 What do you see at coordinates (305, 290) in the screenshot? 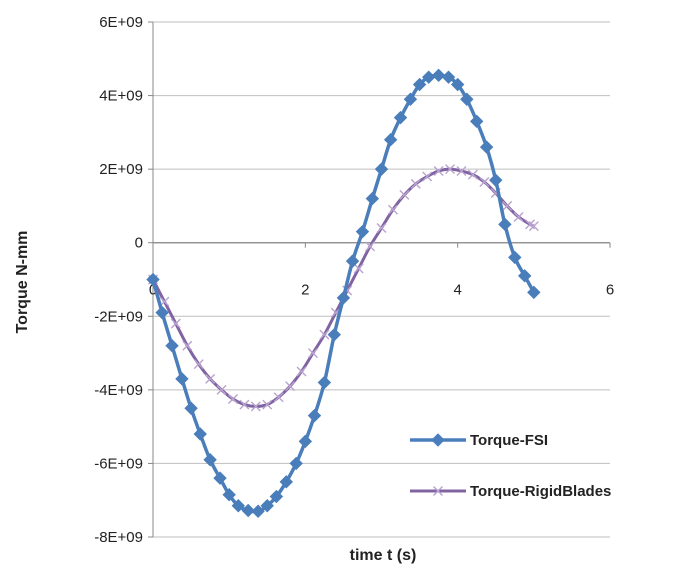
I see `x-tick-label: 2` at bounding box center [305, 290].